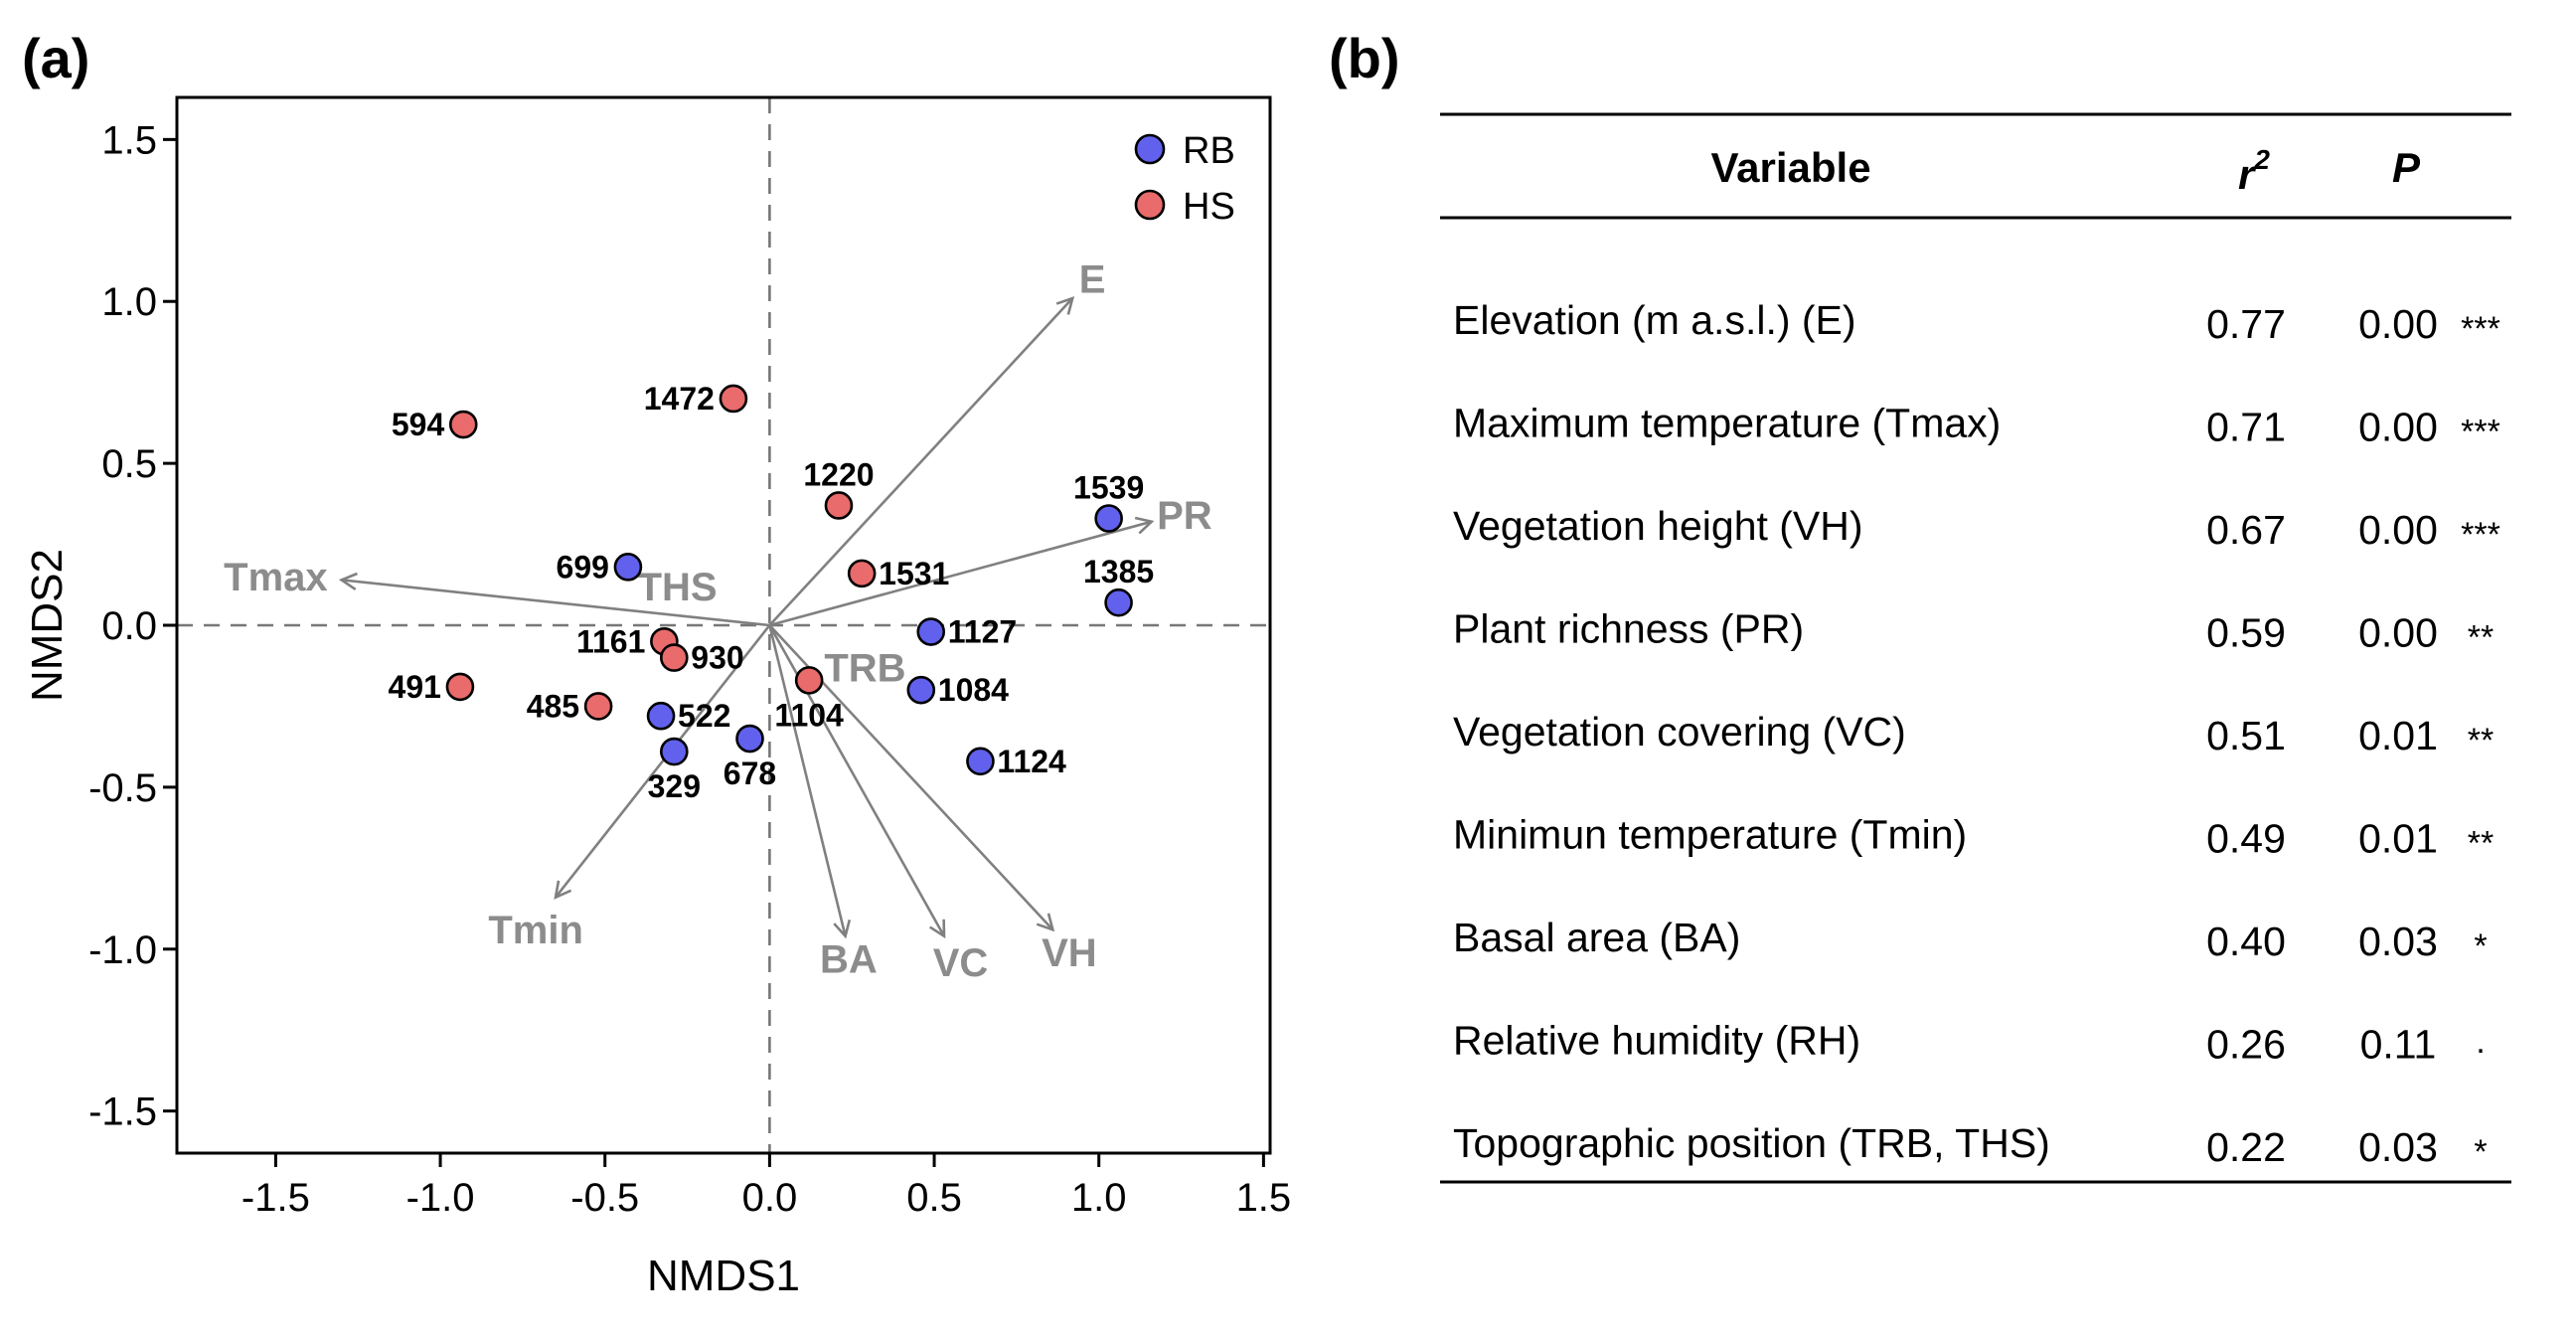  I want to click on cell-variable: Vegetation height (VH), so click(1658, 526).